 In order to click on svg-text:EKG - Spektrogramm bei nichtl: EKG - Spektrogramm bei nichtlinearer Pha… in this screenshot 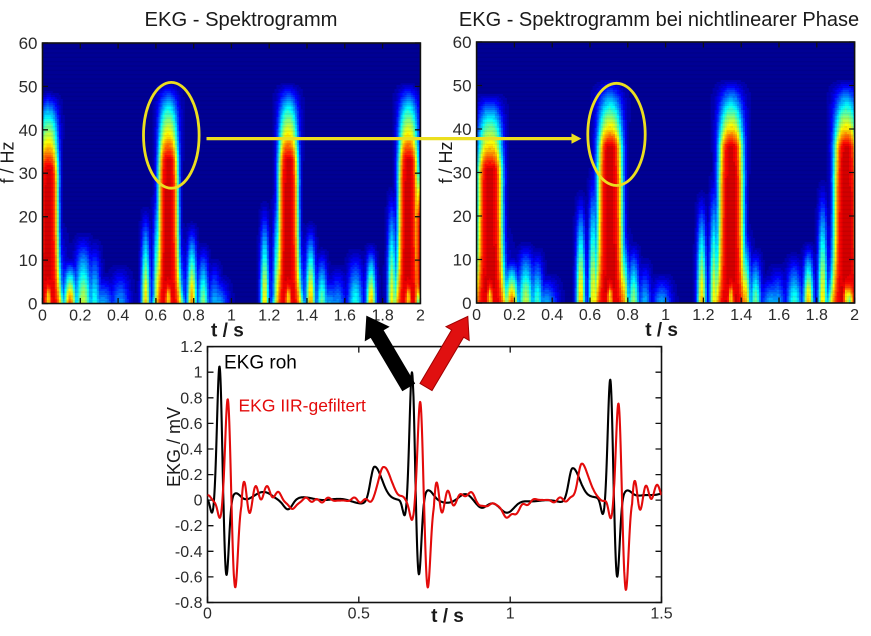, I will do `click(659, 20)`.